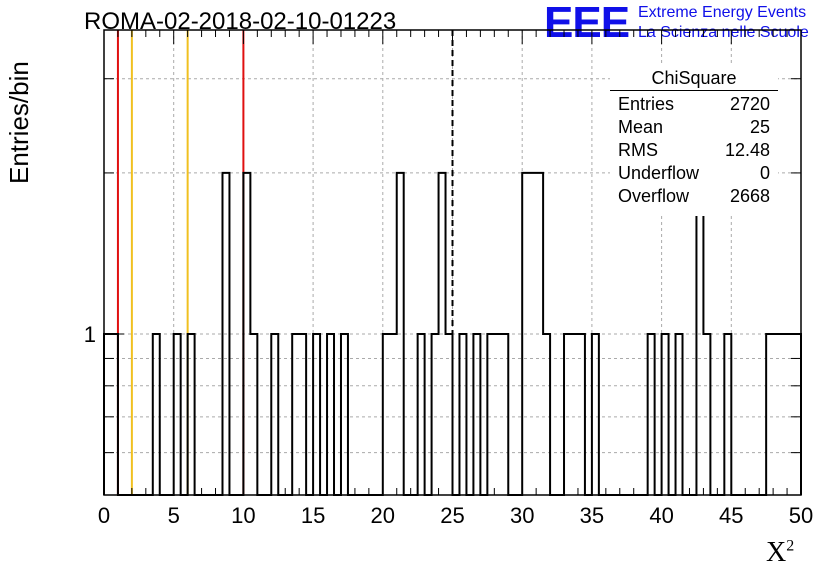 This screenshot has height=572, width=836. Describe the element at coordinates (764, 173) in the screenshot. I see `stats-value: 0` at that location.